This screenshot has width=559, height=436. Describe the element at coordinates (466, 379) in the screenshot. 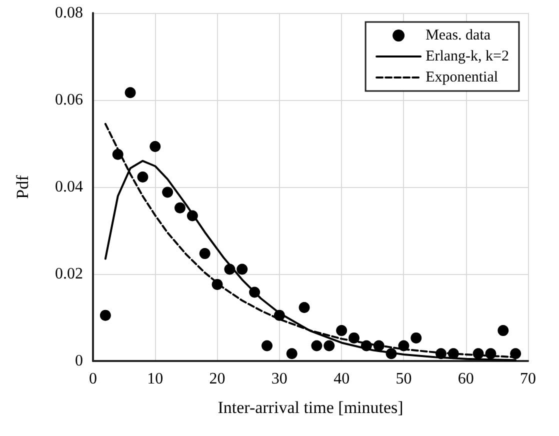

I see `x-tick-label: 60` at that location.